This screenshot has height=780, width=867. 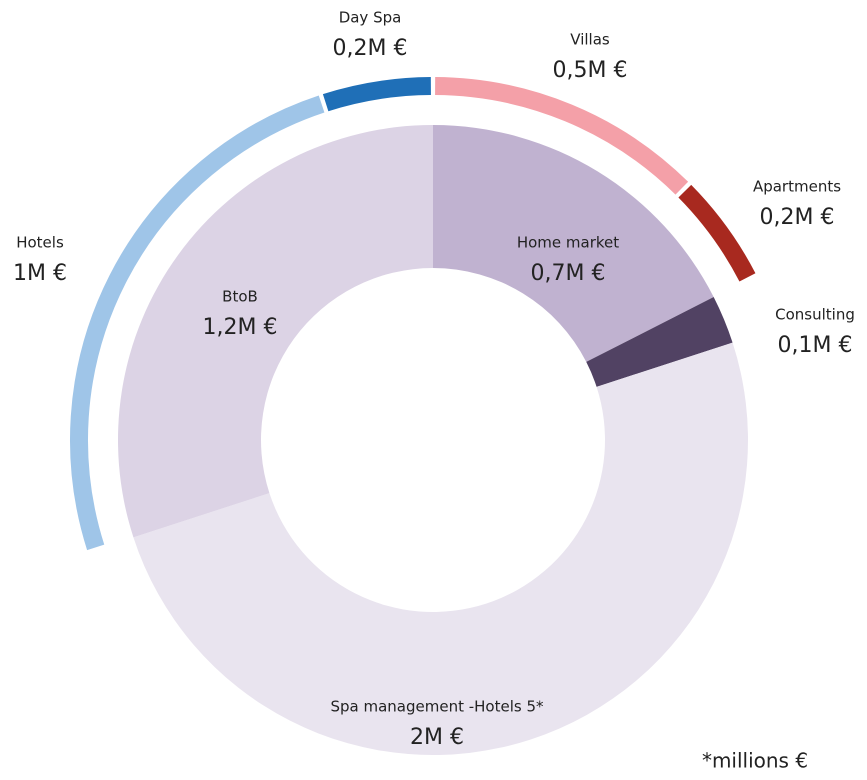 What do you see at coordinates (437, 737) in the screenshot?
I see `value-label: 2M €` at bounding box center [437, 737].